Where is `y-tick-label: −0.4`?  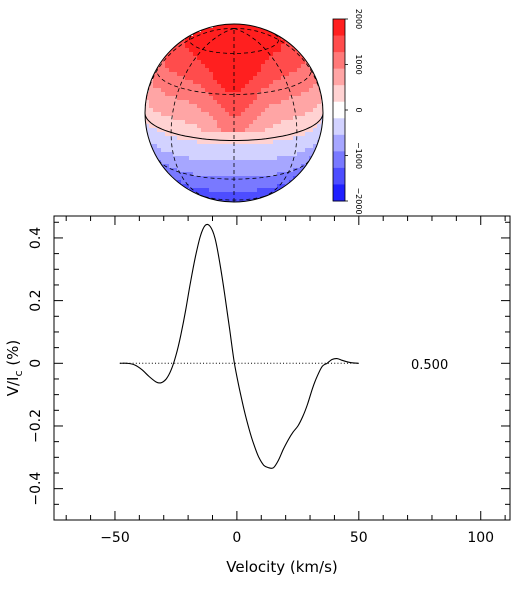 y-tick-label: −0.4 is located at coordinates (36, 489).